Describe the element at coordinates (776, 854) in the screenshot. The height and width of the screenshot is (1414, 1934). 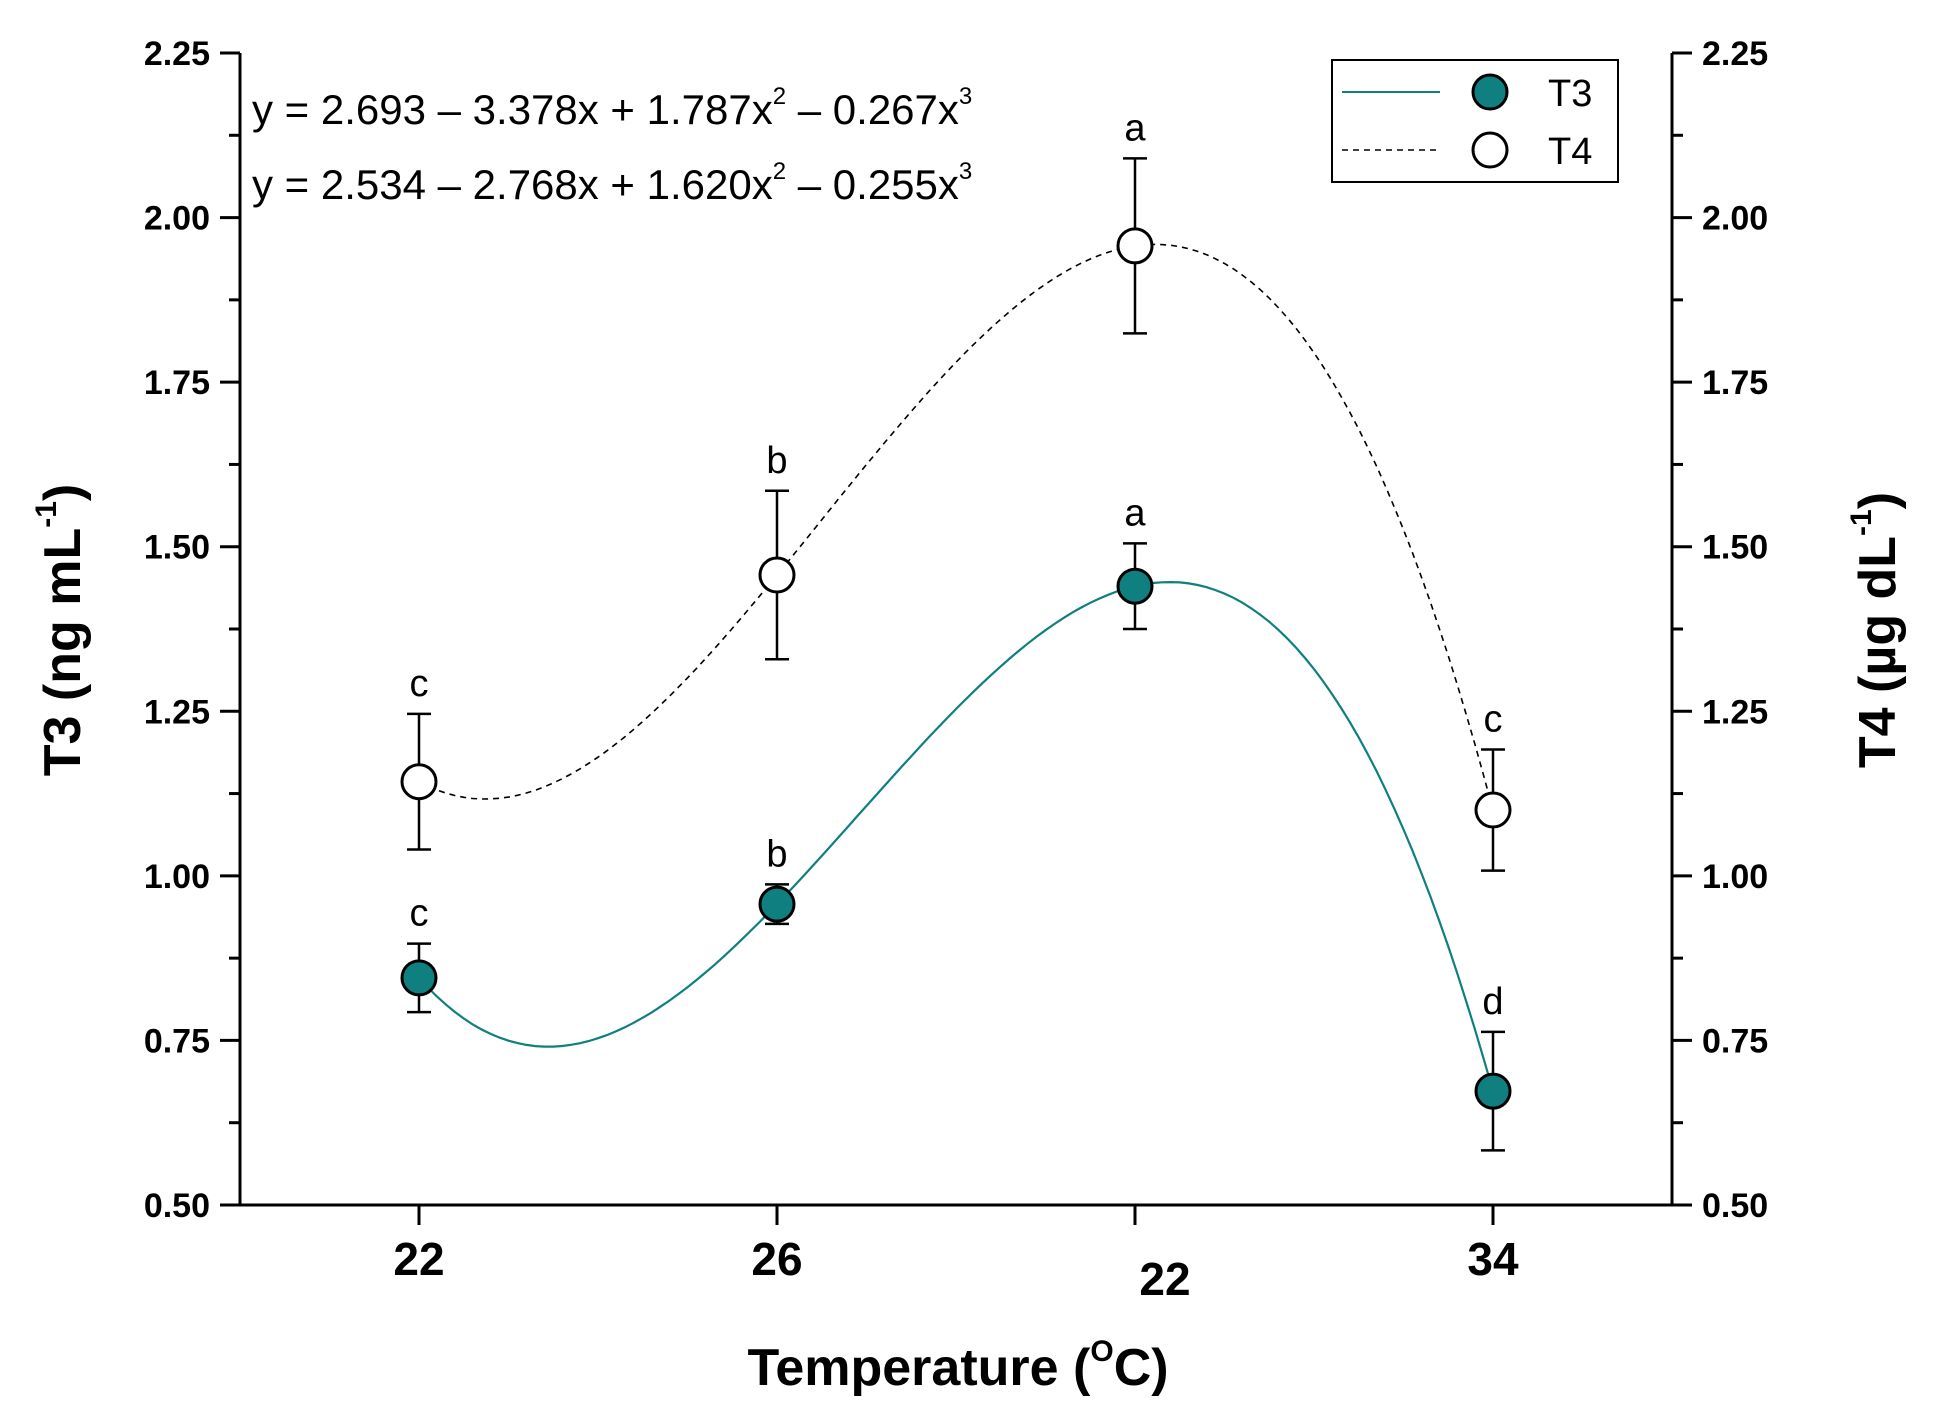
I see `sig-letter-t3: b` at that location.